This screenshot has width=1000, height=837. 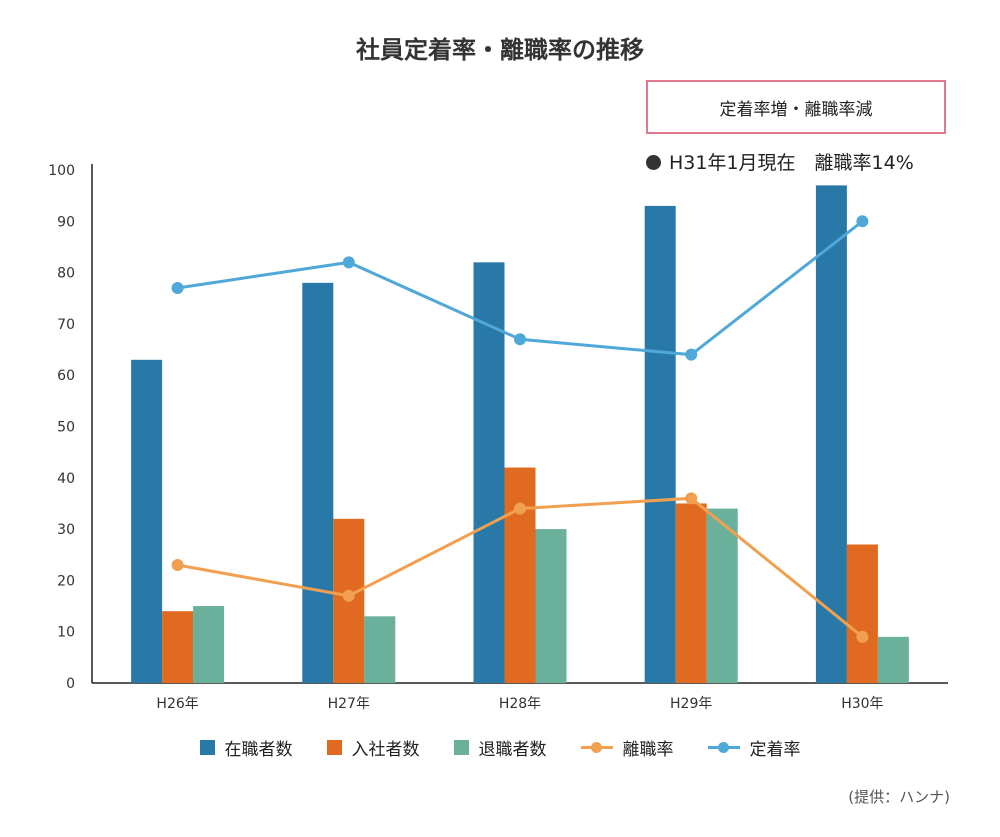 I want to click on y-tick-label: 100, so click(x=61, y=171).